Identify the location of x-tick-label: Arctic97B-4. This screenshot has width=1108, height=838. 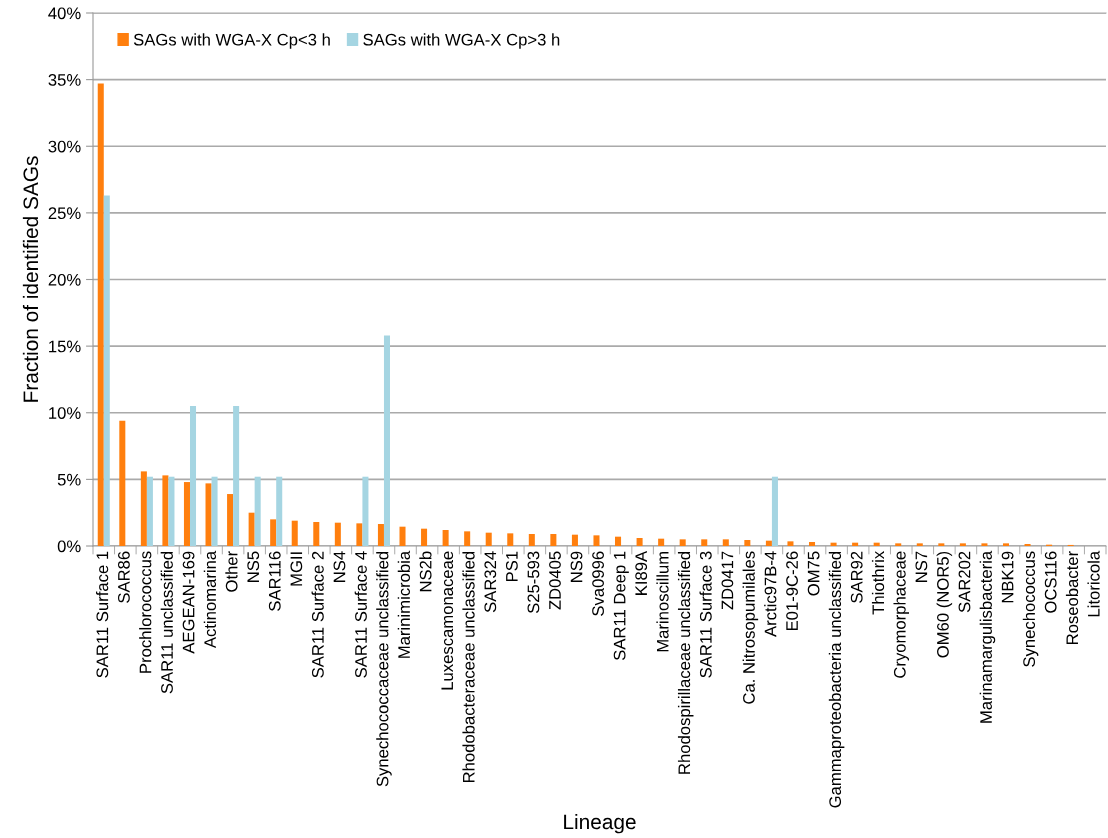
(770, 594).